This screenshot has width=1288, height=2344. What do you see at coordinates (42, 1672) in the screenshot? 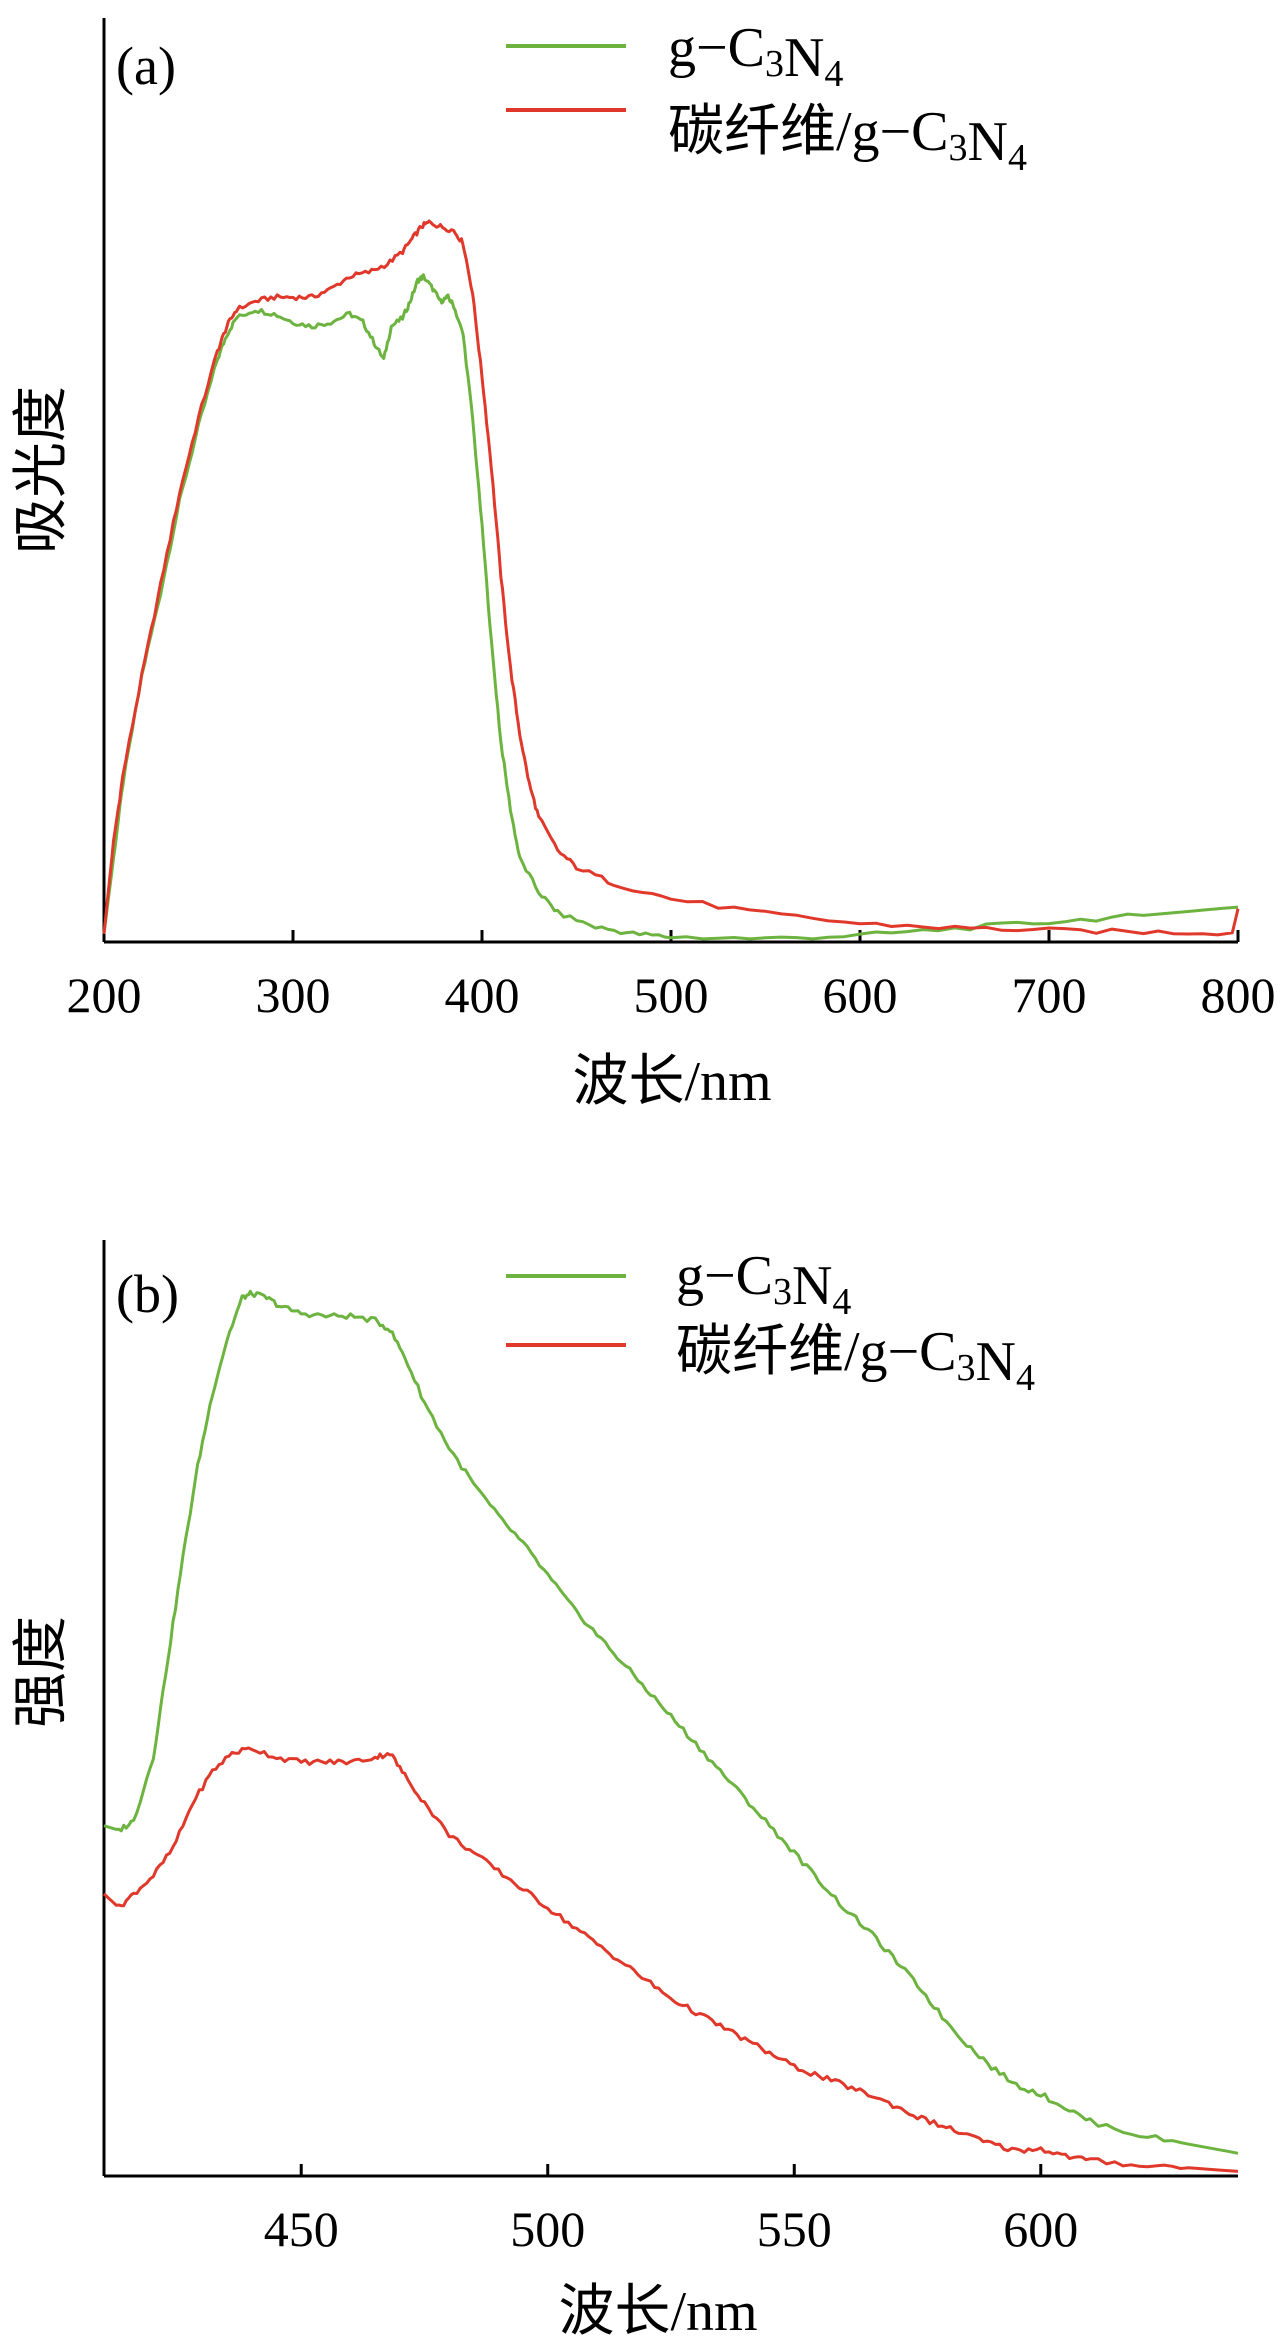
I see `y-axis-title: 强度` at bounding box center [42, 1672].